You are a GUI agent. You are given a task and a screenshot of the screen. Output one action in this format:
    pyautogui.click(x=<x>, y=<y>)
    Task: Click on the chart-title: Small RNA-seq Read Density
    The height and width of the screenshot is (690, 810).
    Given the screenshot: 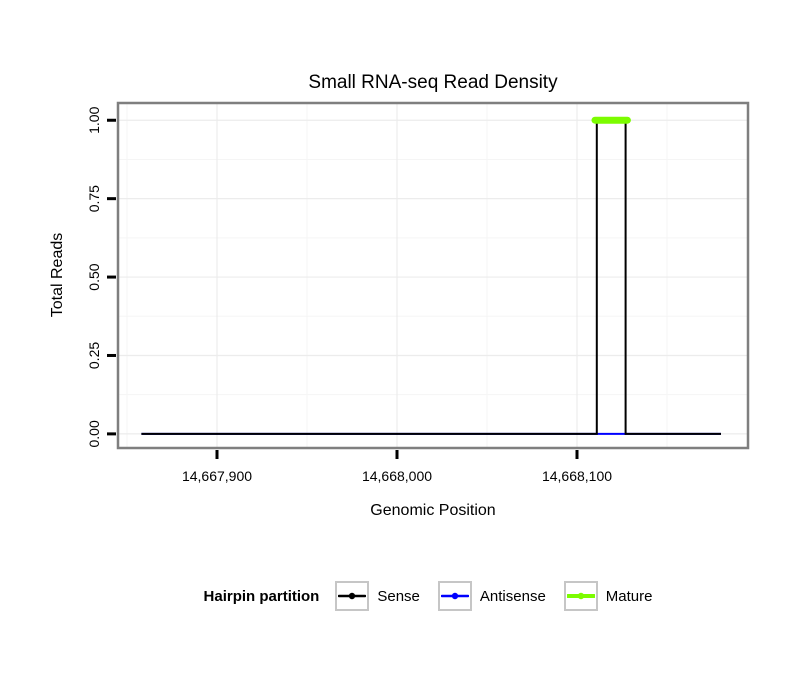 What is the action you would take?
    pyautogui.click(x=433, y=82)
    